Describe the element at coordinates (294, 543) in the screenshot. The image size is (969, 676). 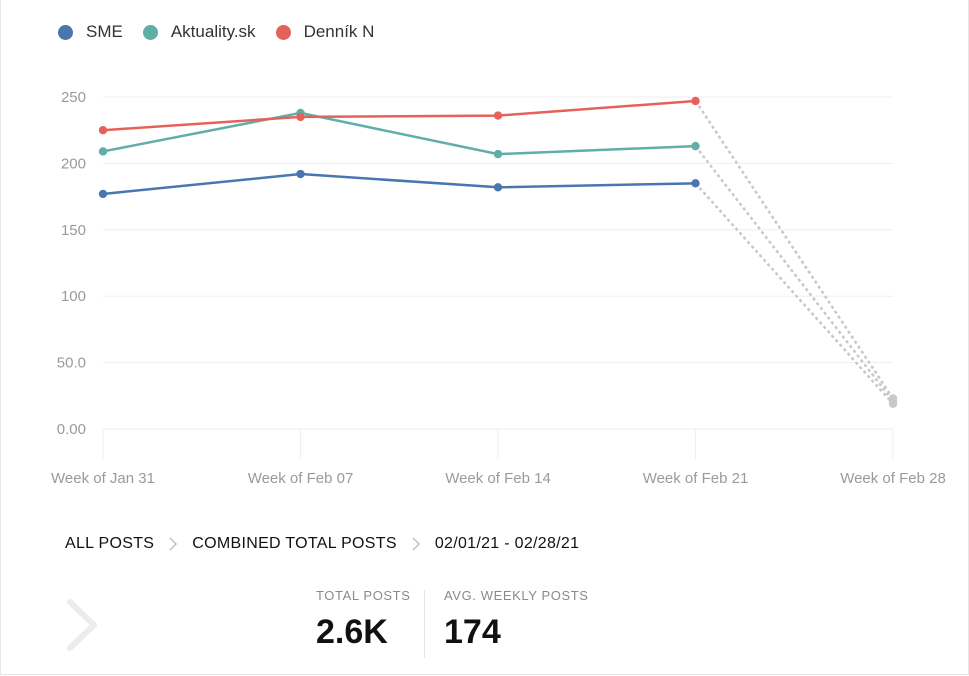
I see `breadcrumb-combined-total-posts: COMBINED TOTAL POSTS` at that location.